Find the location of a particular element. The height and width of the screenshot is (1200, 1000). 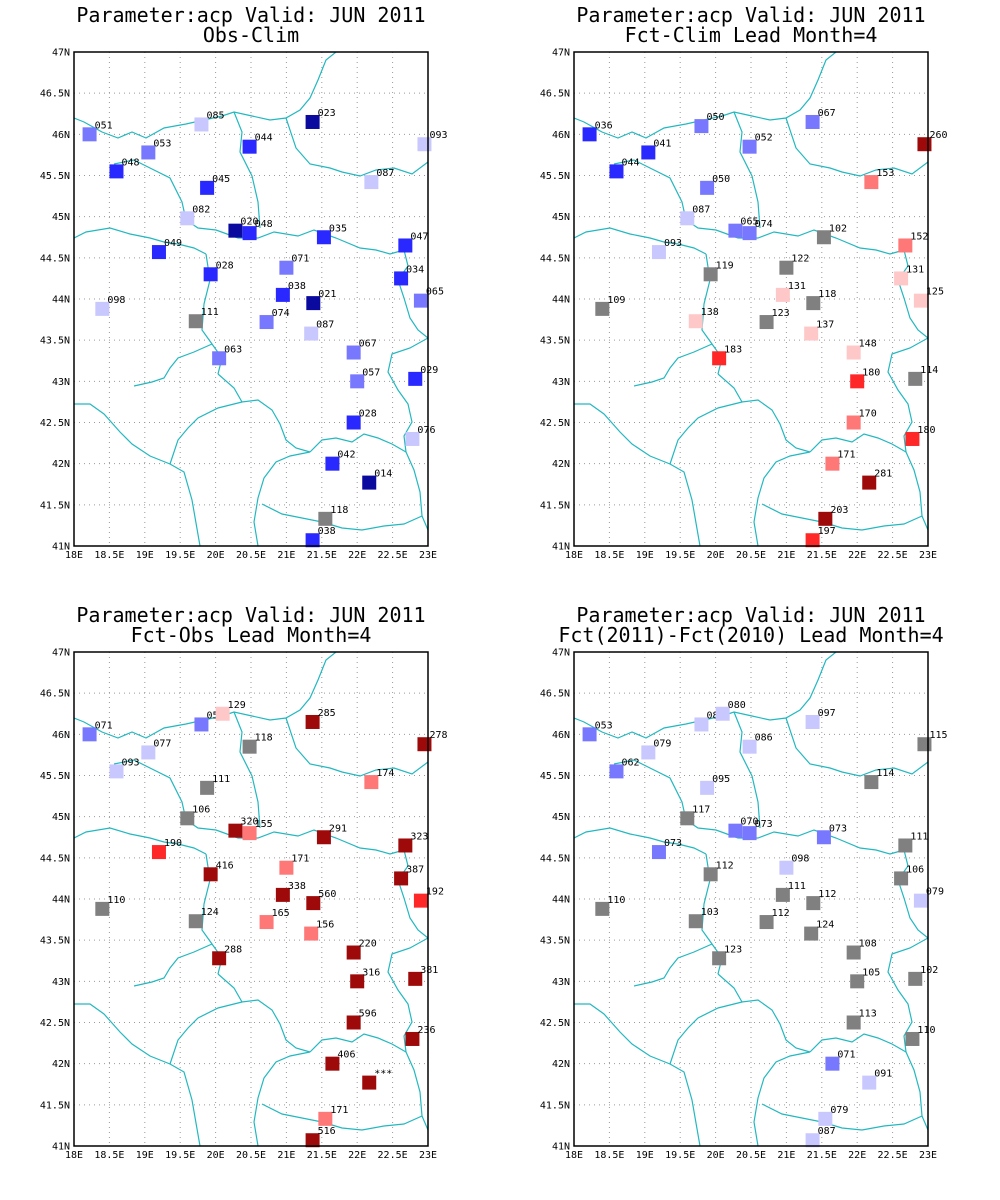

lon-tick-label: 22E is located at coordinates (357, 555).